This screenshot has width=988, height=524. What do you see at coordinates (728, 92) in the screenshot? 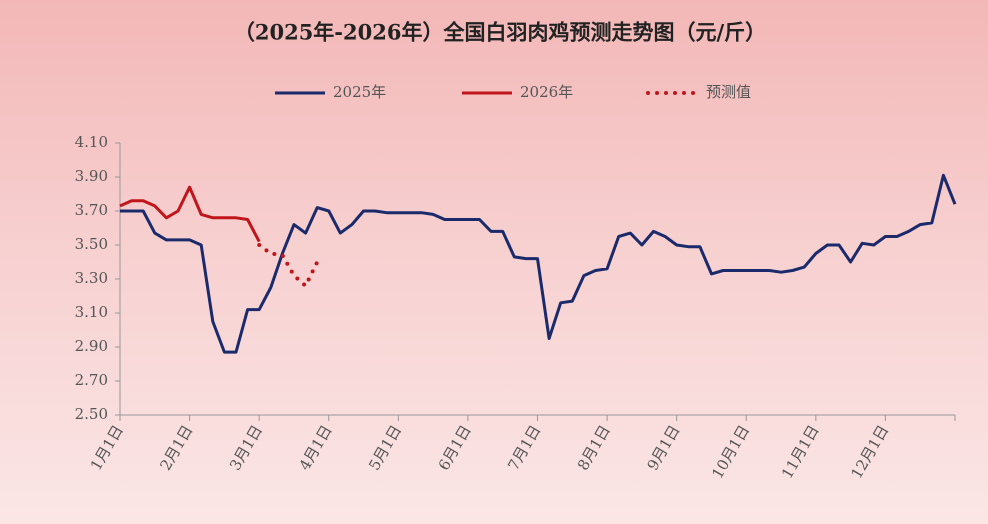
I see `legend-label: 预测值` at bounding box center [728, 92].